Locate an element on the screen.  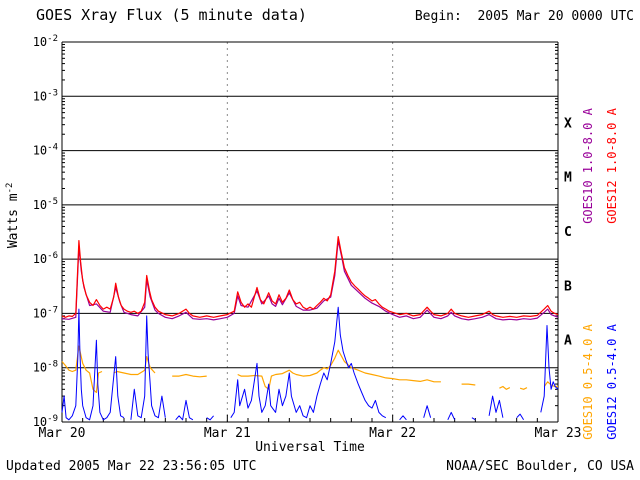
y-axis-label: Watts m-2 is located at coordinates (18, 231).